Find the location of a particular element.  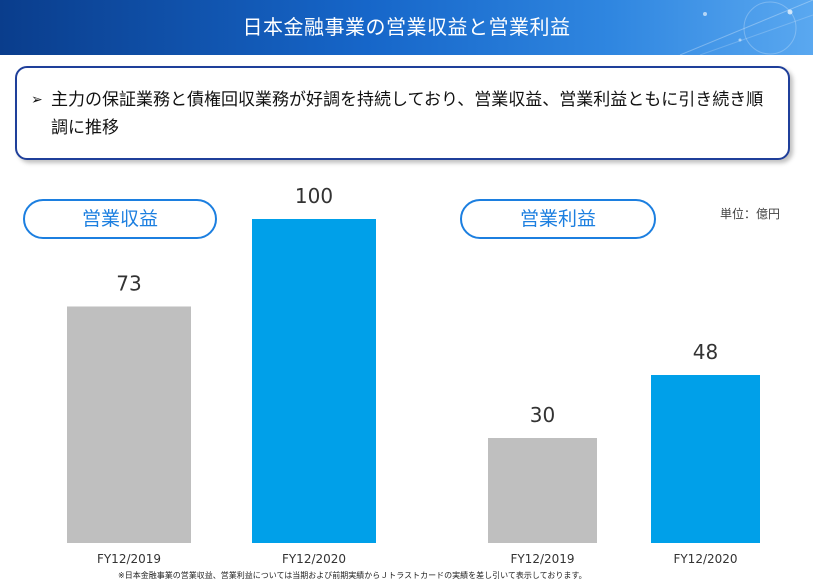

revenue-value-label-1: 73 is located at coordinates (128, 283).